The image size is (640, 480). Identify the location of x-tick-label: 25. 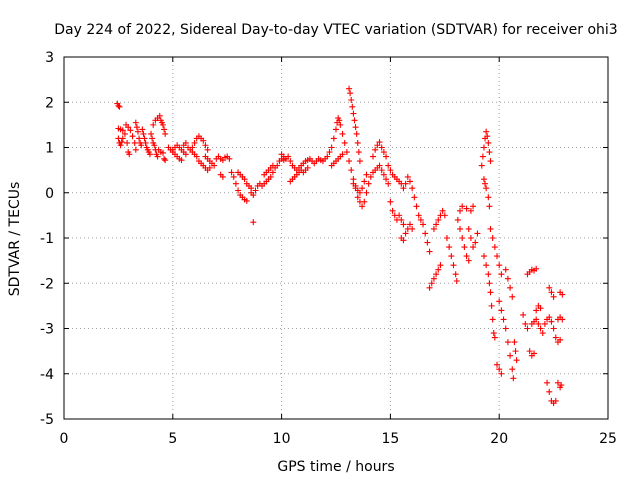
(608, 439).